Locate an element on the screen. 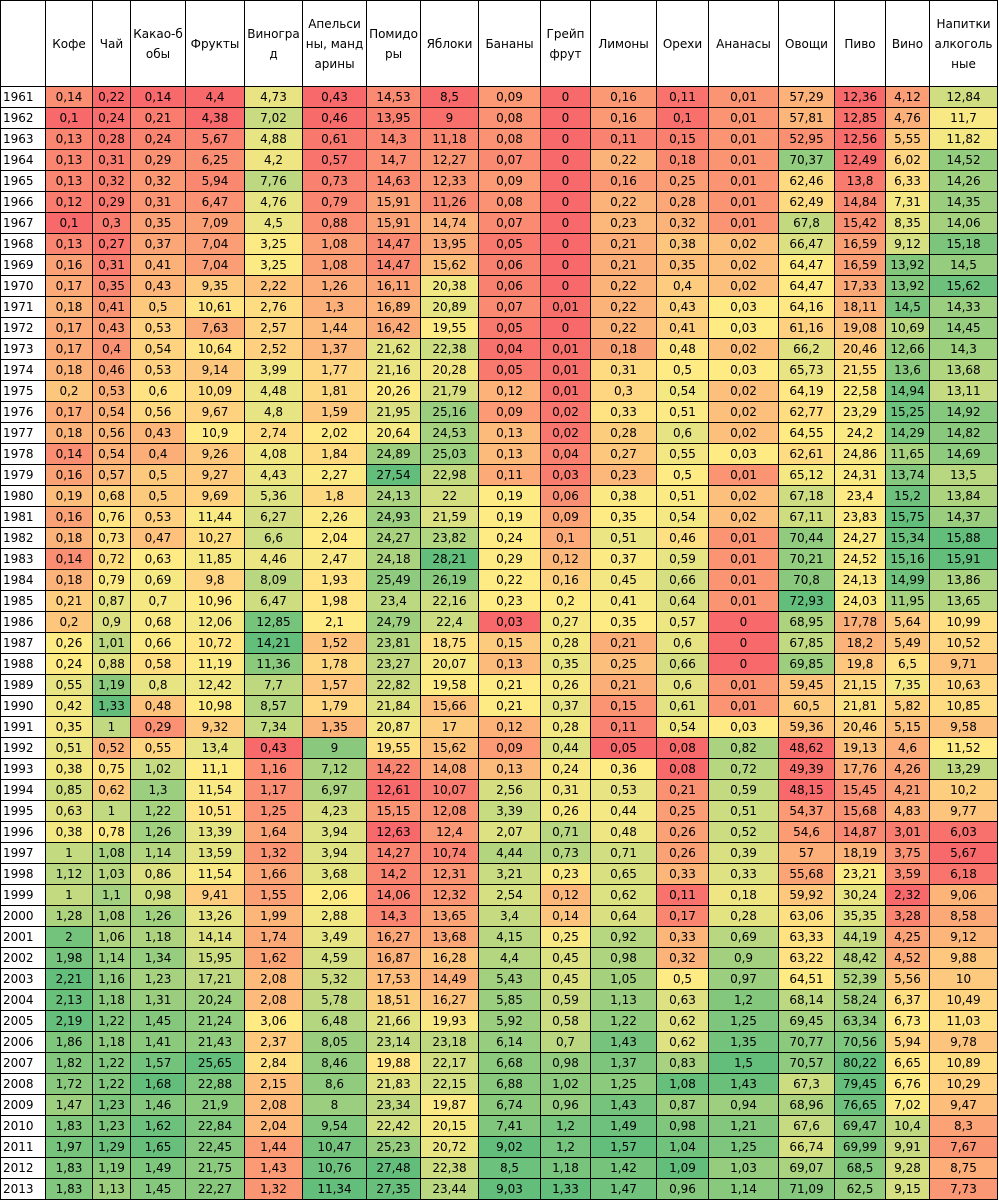  value-cell: 11,44 is located at coordinates (215, 517).